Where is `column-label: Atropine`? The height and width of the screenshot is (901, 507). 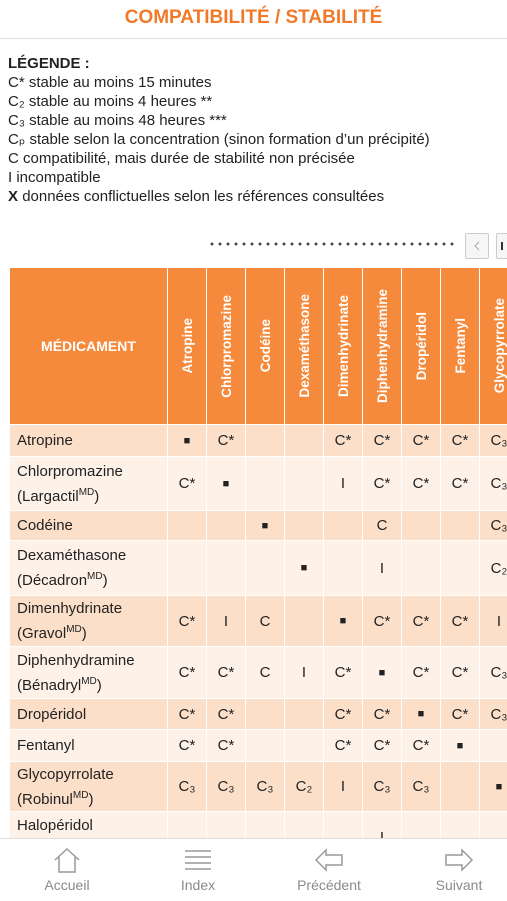 column-label: Atropine is located at coordinates (187, 346).